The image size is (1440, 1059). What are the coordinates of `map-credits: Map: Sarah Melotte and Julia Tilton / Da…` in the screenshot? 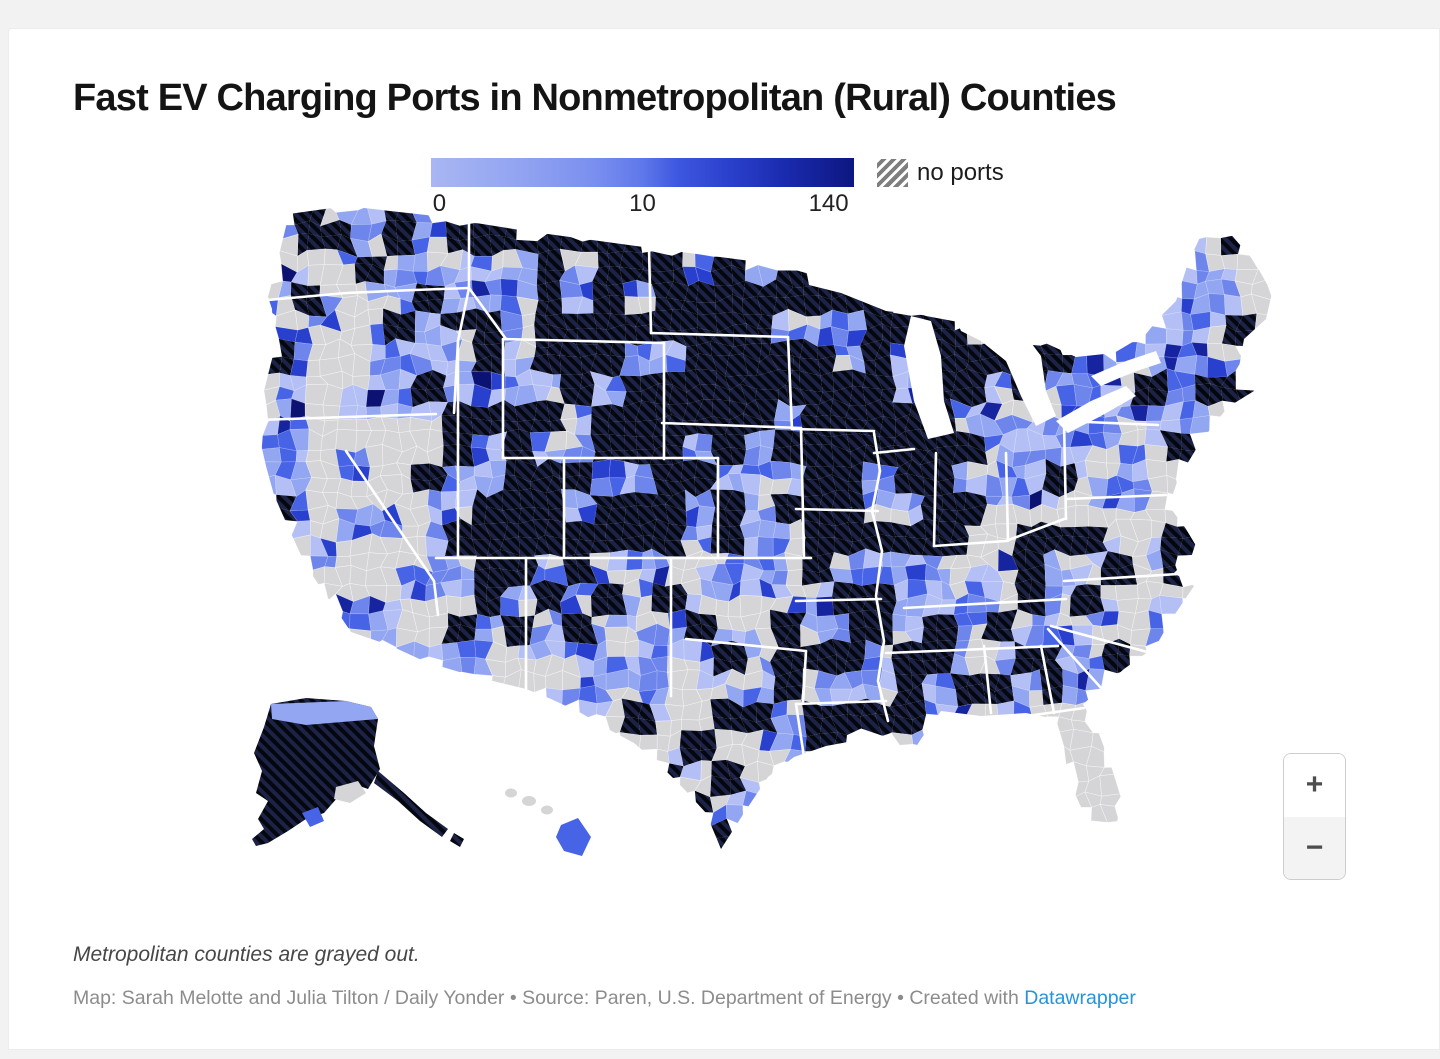 It's located at (604, 998).